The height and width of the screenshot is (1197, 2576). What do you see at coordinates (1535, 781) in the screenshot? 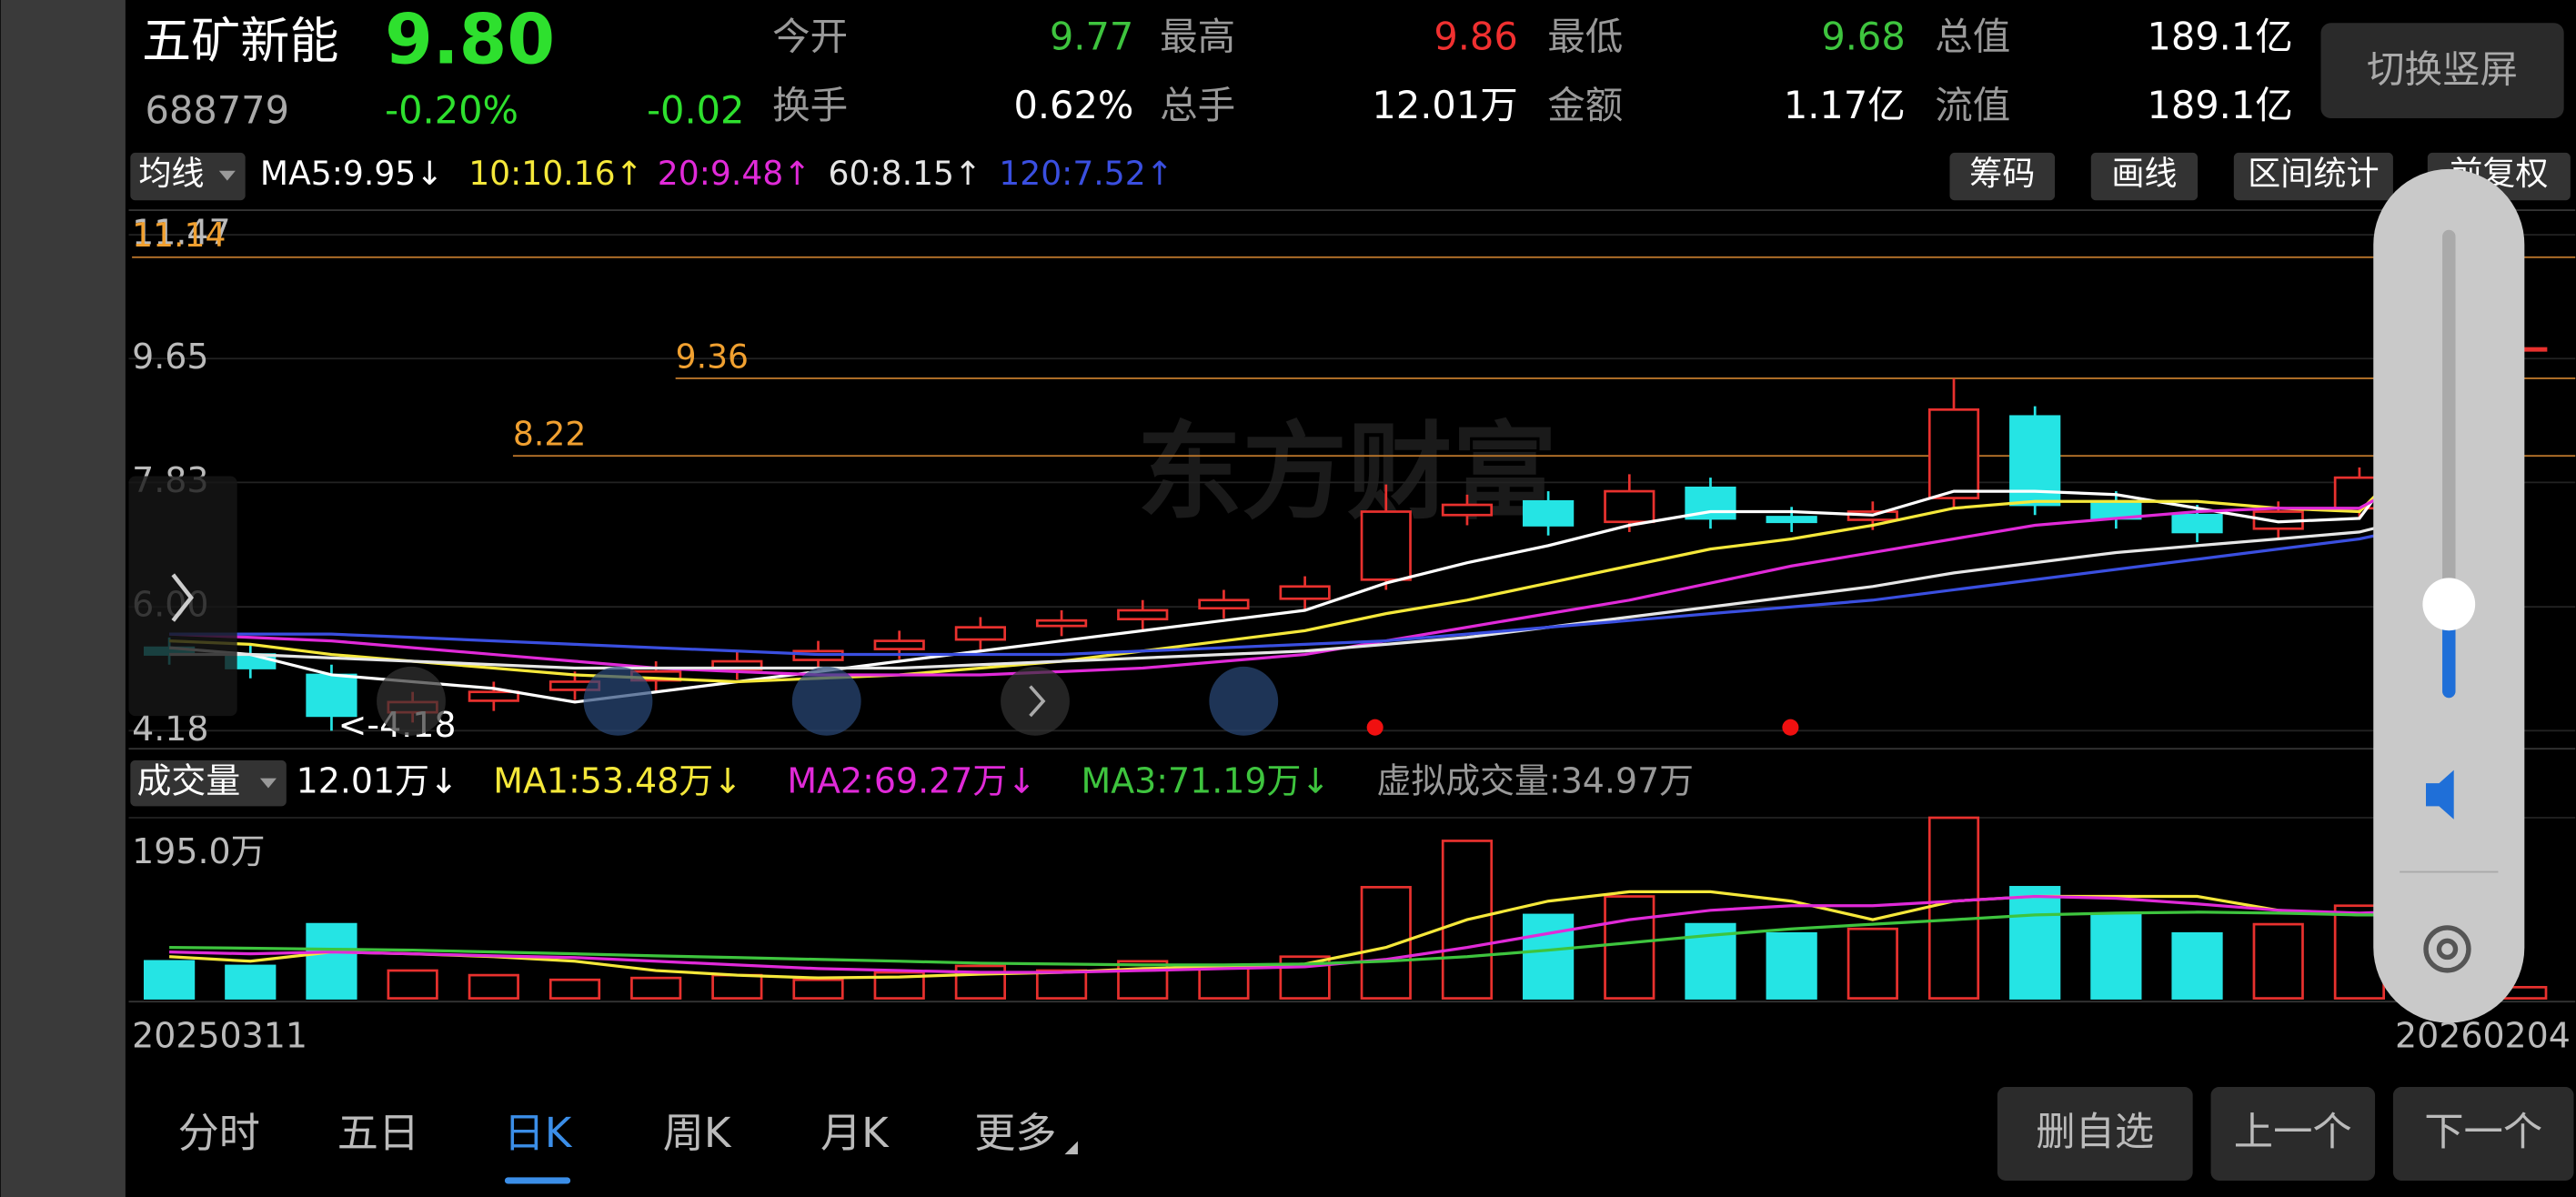
I see `virtual-volume: 虚拟成交量:34.97万` at bounding box center [1535, 781].